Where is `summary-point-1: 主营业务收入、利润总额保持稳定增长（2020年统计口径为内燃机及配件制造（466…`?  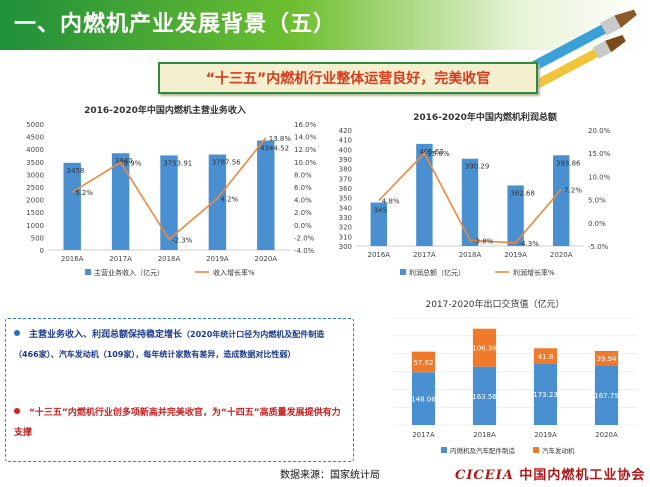 summary-point-1: 主营业务收入、利润总额保持稳定增长（2020年统计口径为内燃机及配件制造（466… is located at coordinates (179, 345).